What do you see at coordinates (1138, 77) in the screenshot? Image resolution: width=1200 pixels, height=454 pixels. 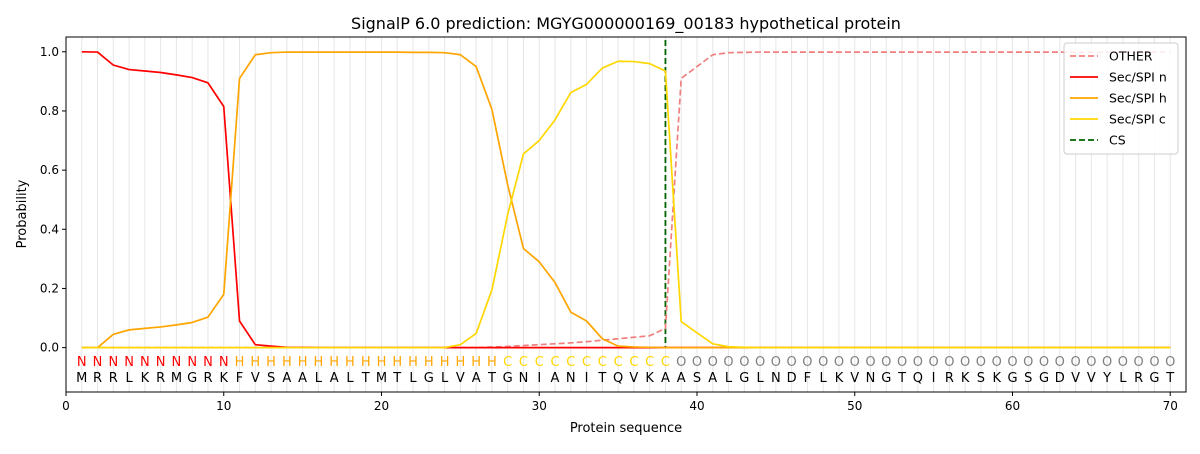 I see `legend-label: Sec/SPI n` at bounding box center [1138, 77].